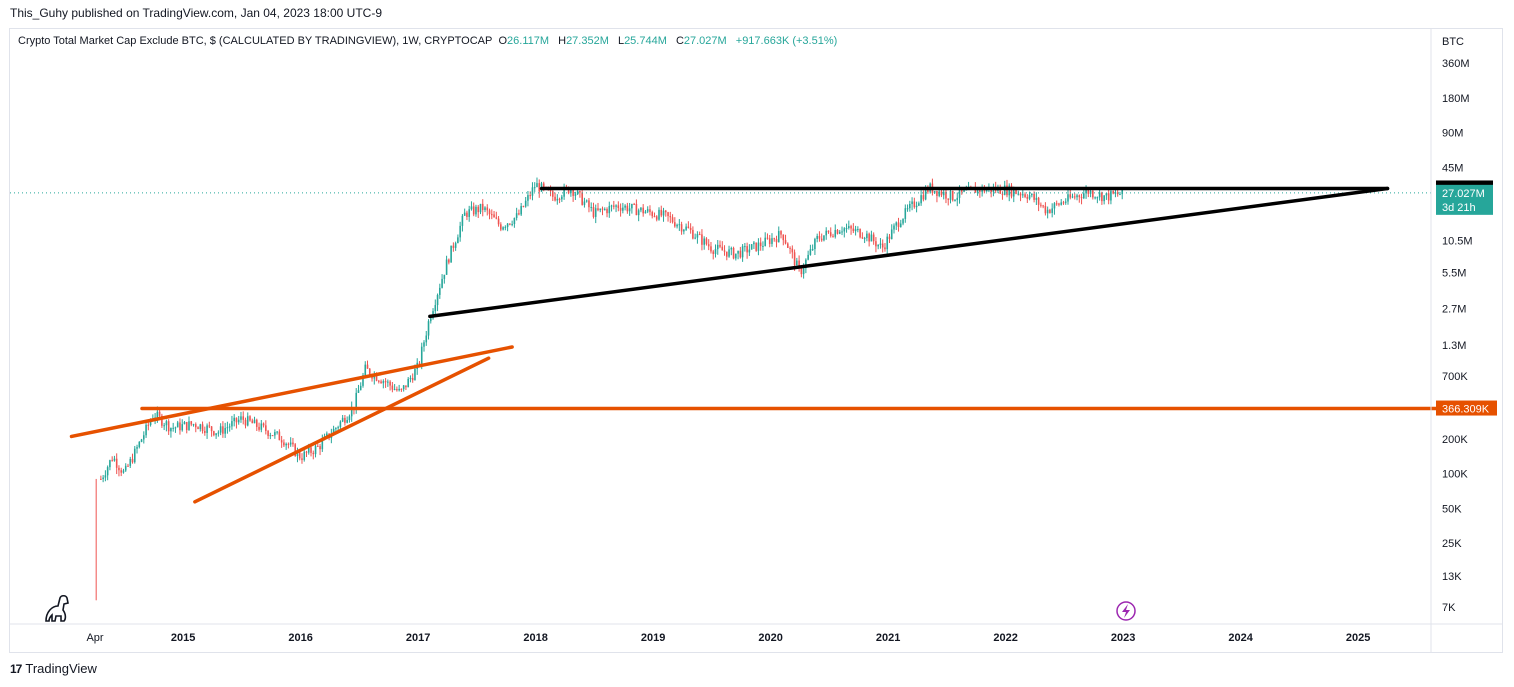  I want to click on x-tick-label: 2018, so click(535, 638).